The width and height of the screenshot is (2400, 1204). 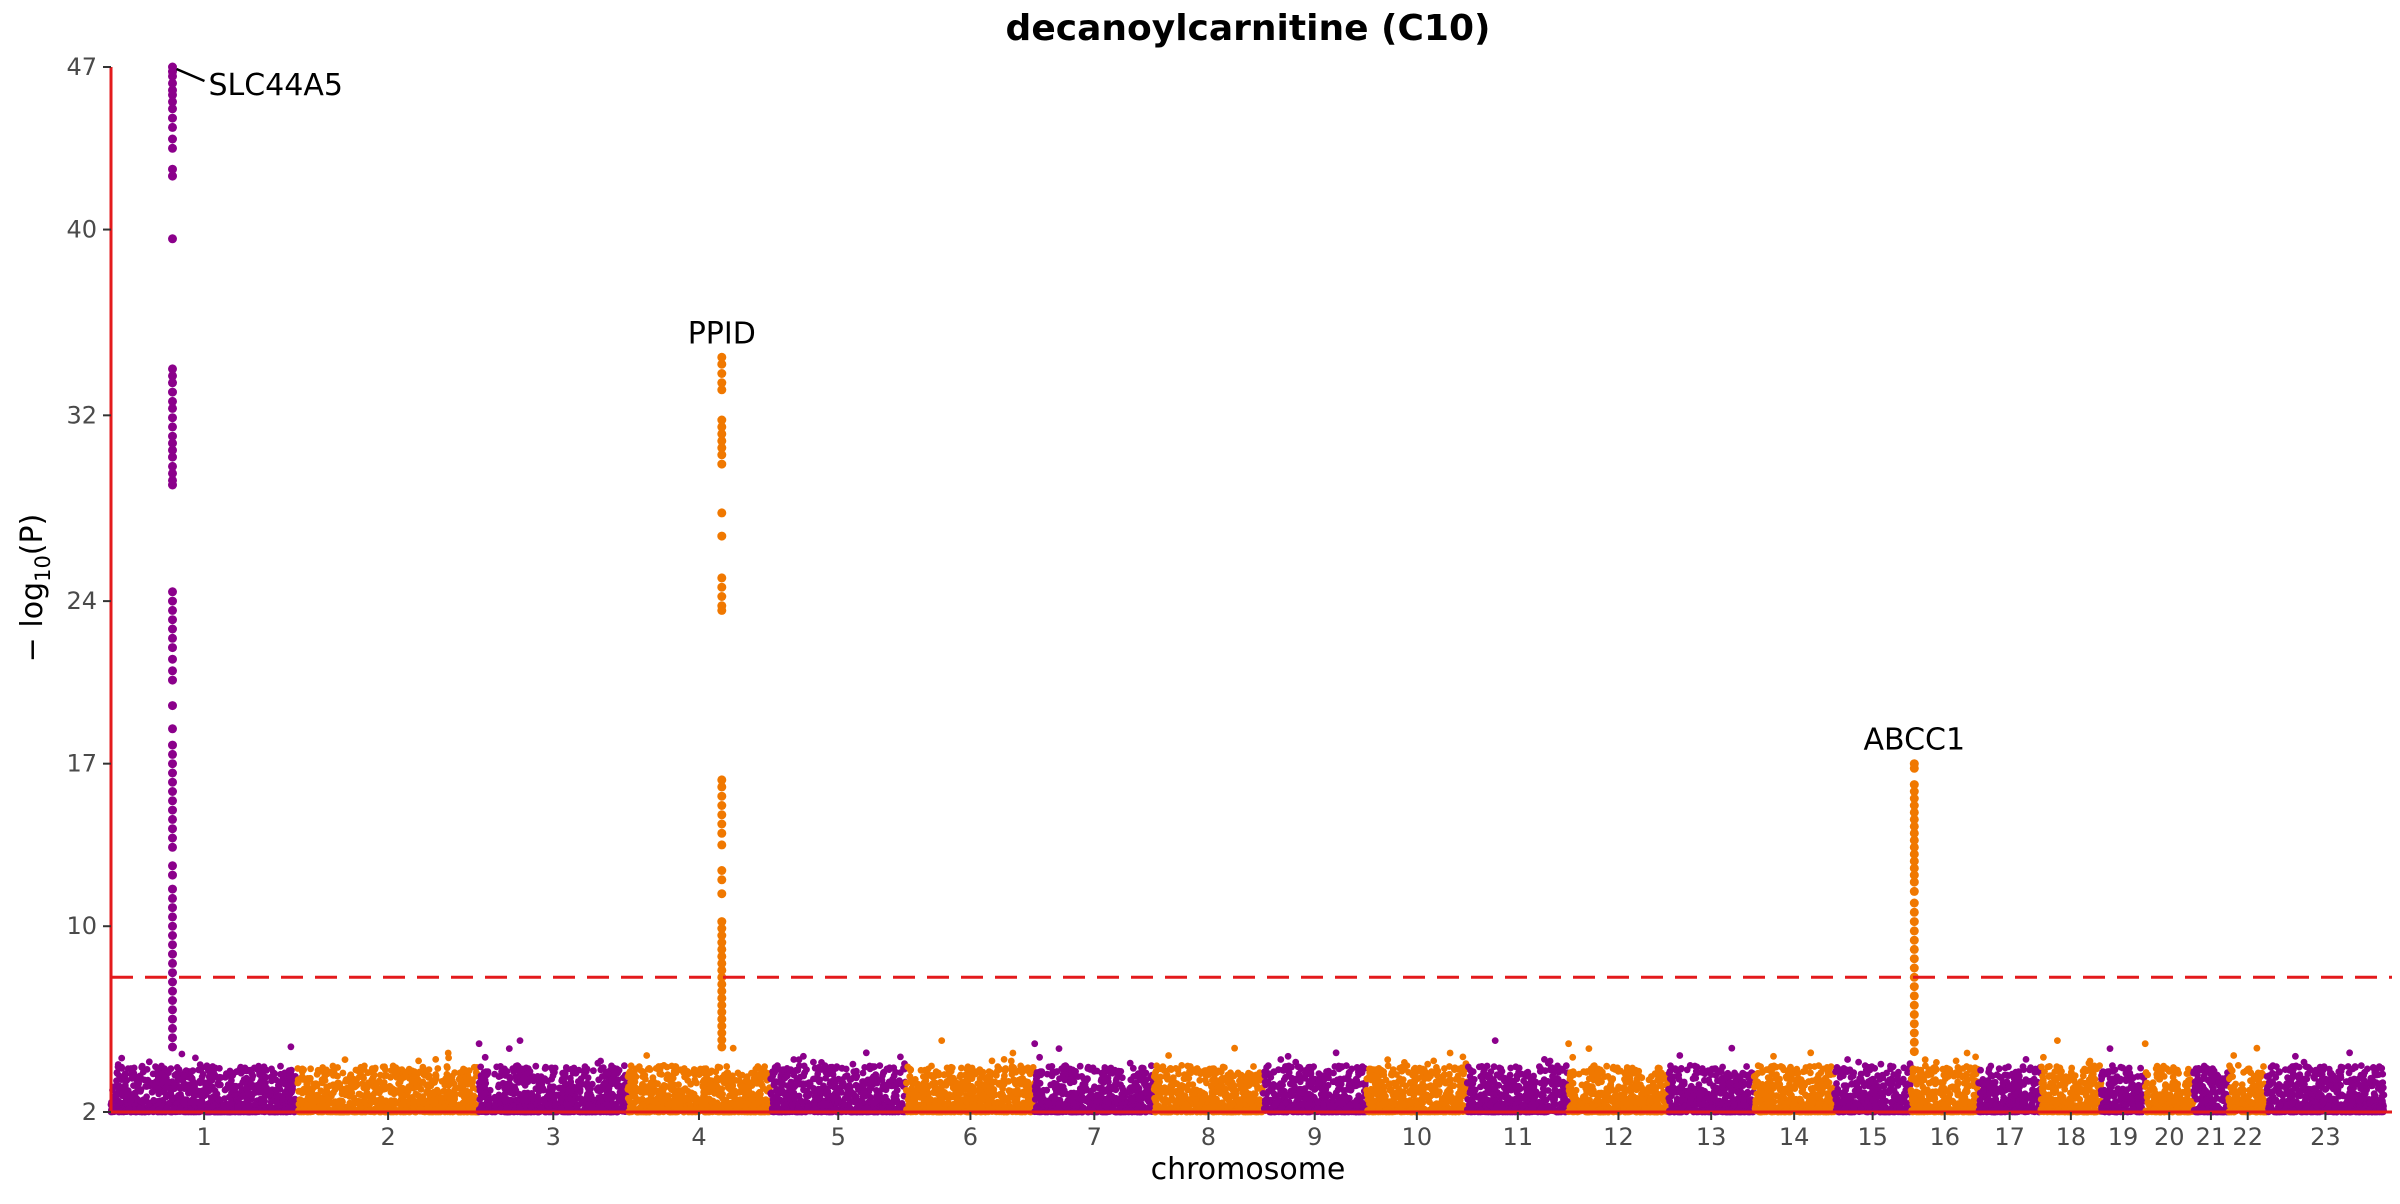 What do you see at coordinates (838, 1082) in the screenshot?
I see `chromosome-5-points` at bounding box center [838, 1082].